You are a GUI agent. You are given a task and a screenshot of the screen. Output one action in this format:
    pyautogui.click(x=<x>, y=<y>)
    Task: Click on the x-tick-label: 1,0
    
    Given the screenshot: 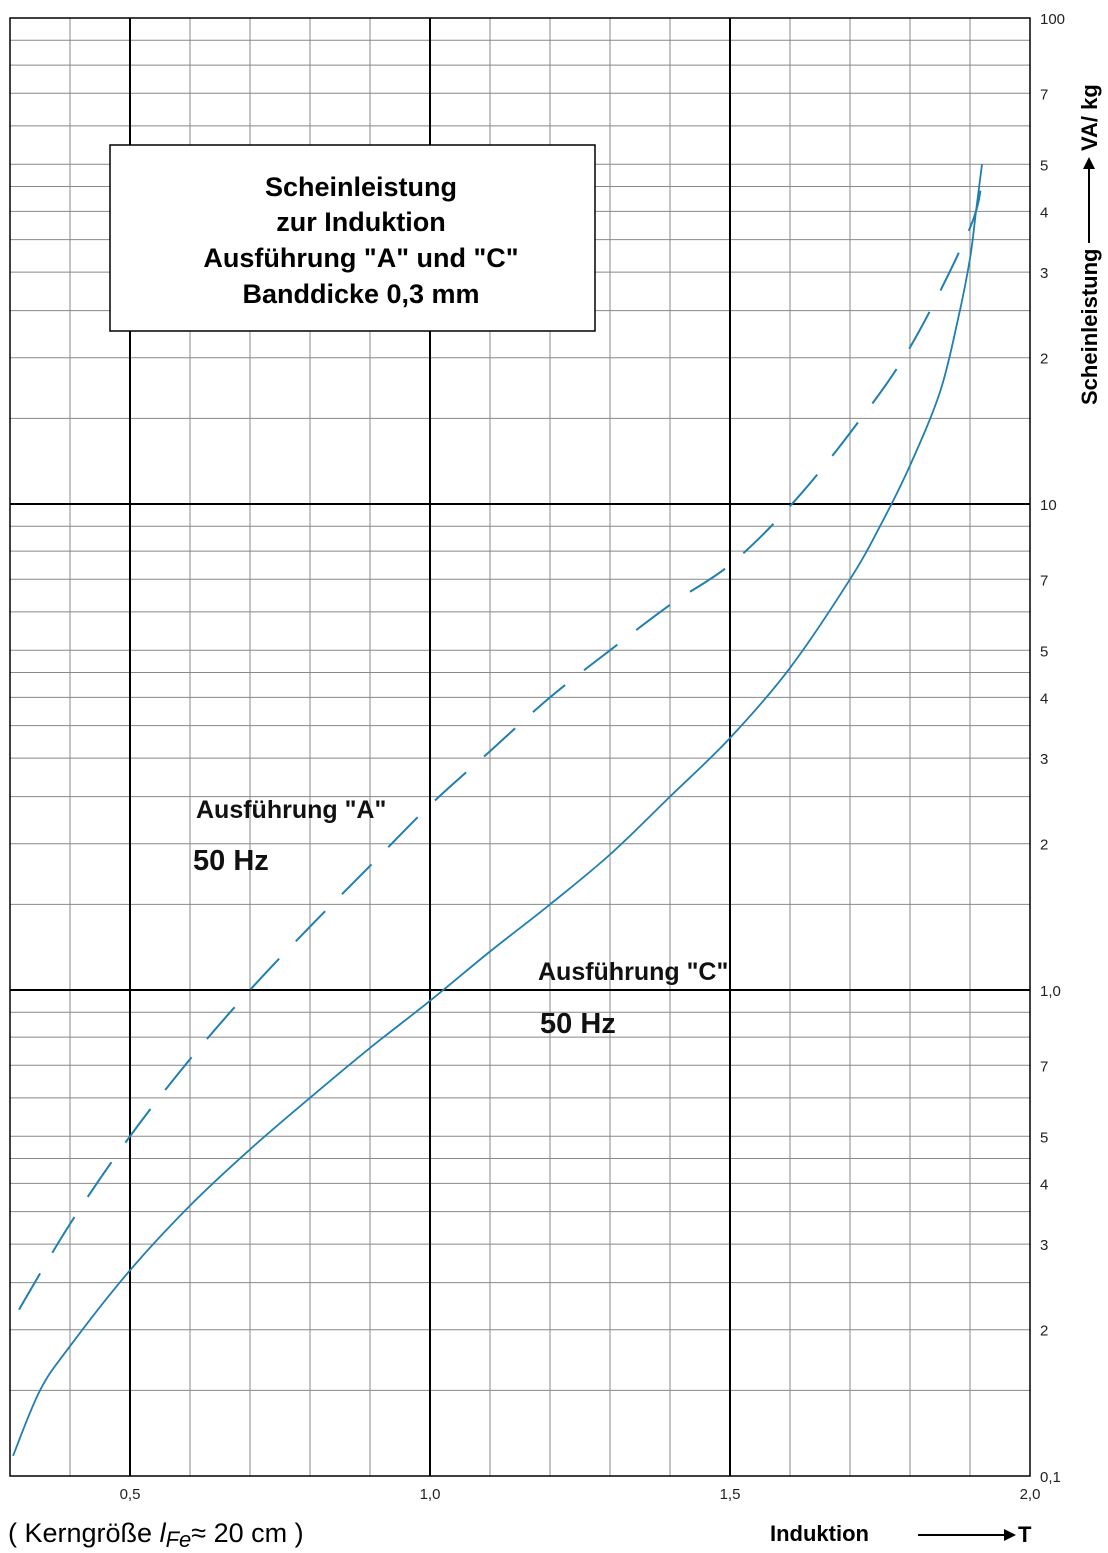 What is the action you would take?
    pyautogui.click(x=430, y=1494)
    